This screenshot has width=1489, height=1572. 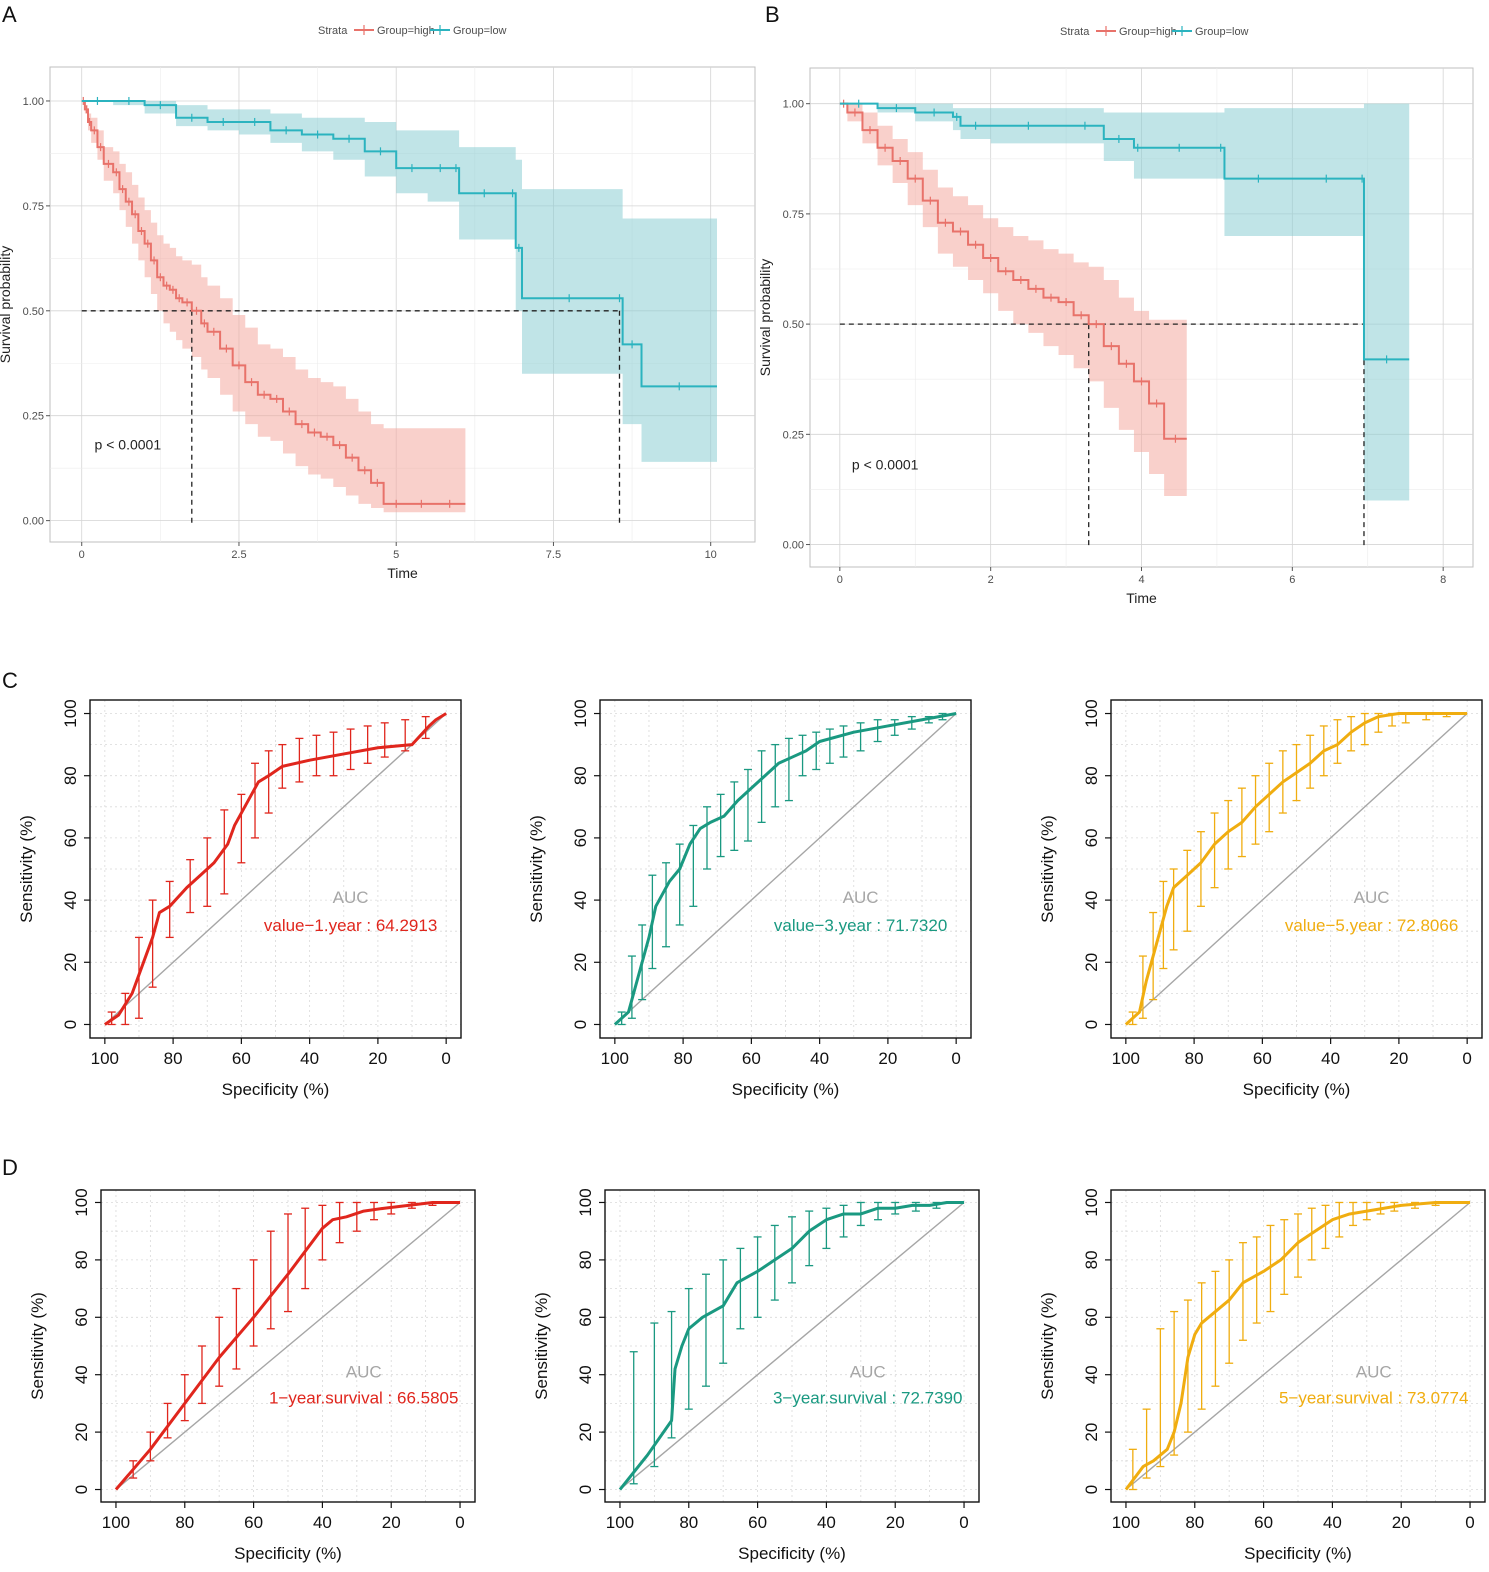 What do you see at coordinates (1124, 302) in the screenshot?
I see `km-confidence-band-low` at bounding box center [1124, 302].